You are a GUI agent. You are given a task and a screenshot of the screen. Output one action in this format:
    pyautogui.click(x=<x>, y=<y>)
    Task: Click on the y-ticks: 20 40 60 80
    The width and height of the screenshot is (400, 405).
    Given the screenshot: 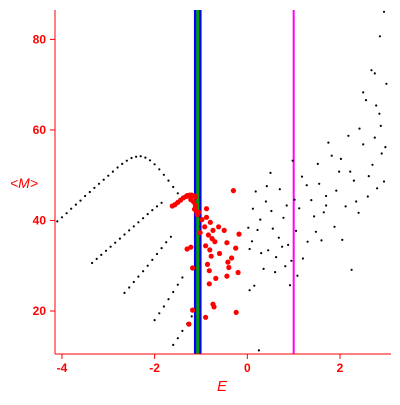 What is the action you would take?
    pyautogui.click(x=44, y=175)
    